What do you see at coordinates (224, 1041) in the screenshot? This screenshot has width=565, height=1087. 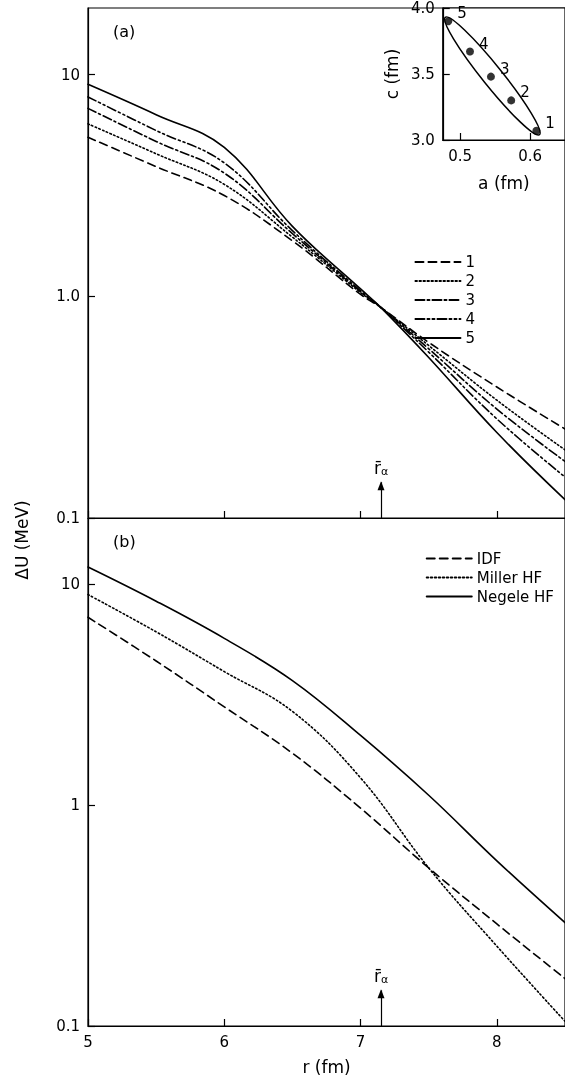 I see `x-tick-label: 6` at bounding box center [224, 1041].